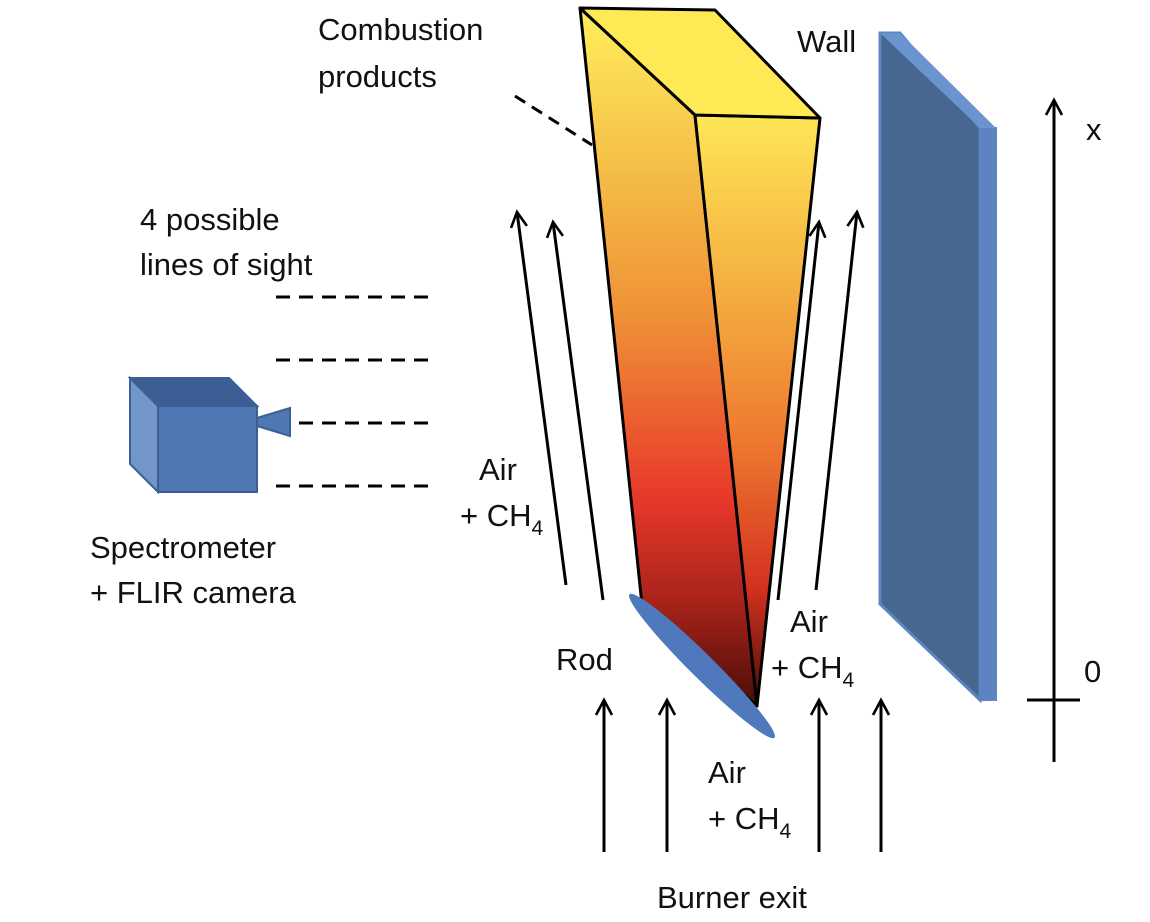 This screenshot has width=1150, height=922. What do you see at coordinates (210, 219) in the screenshot?
I see `lines-of-sight-label-1: 4 possible` at bounding box center [210, 219].